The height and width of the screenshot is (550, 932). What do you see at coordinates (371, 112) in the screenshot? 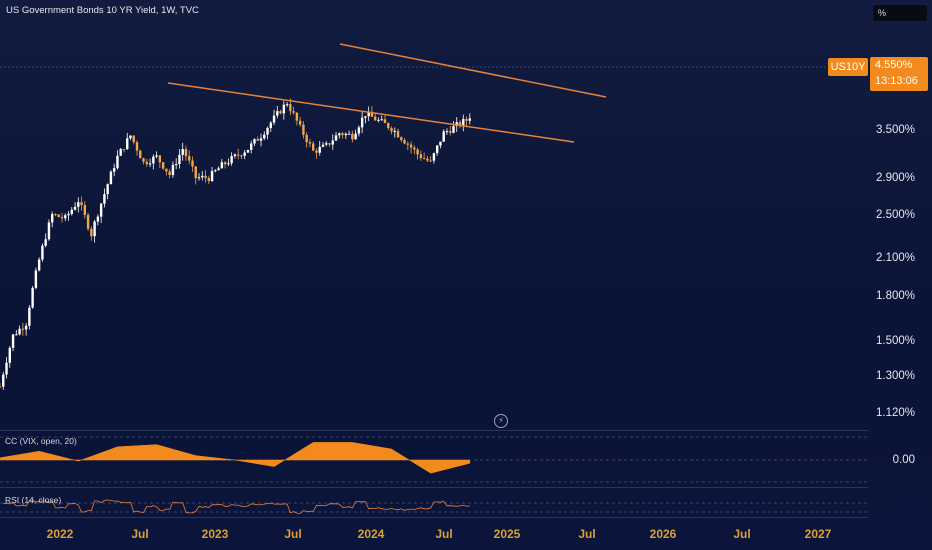
I see `lower-trendline` at bounding box center [371, 112].